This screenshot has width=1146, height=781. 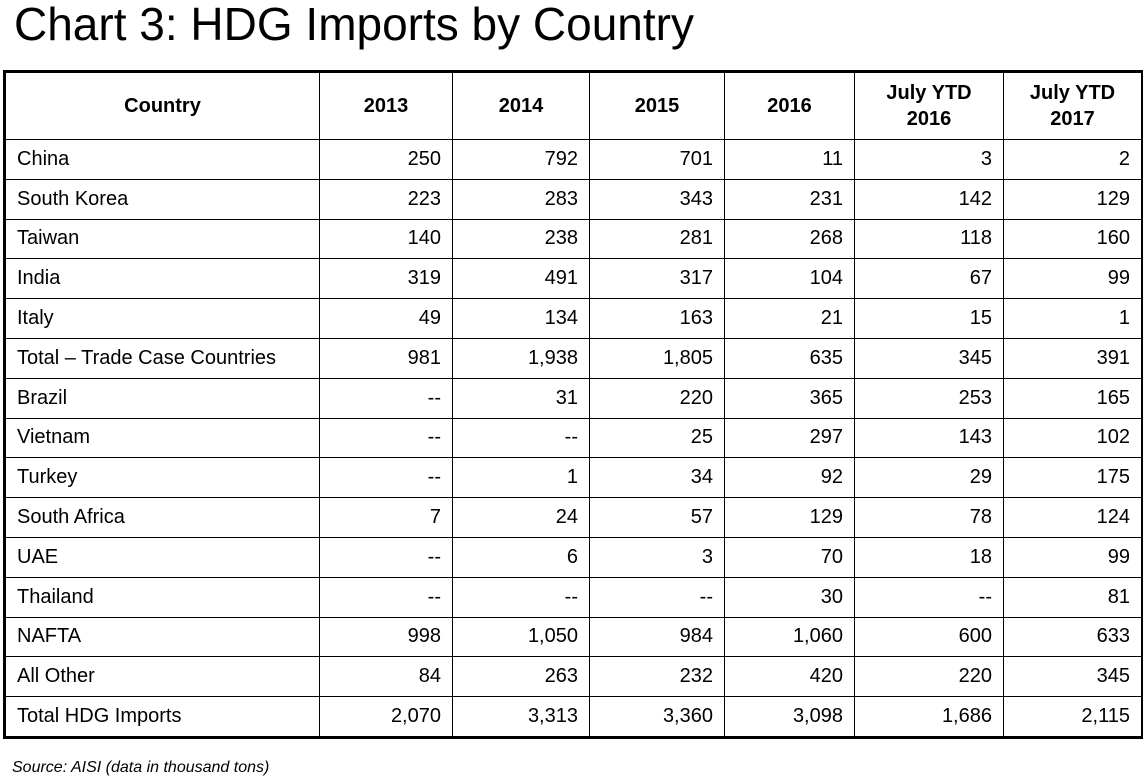 I want to click on value-cell: 18, so click(x=929, y=557).